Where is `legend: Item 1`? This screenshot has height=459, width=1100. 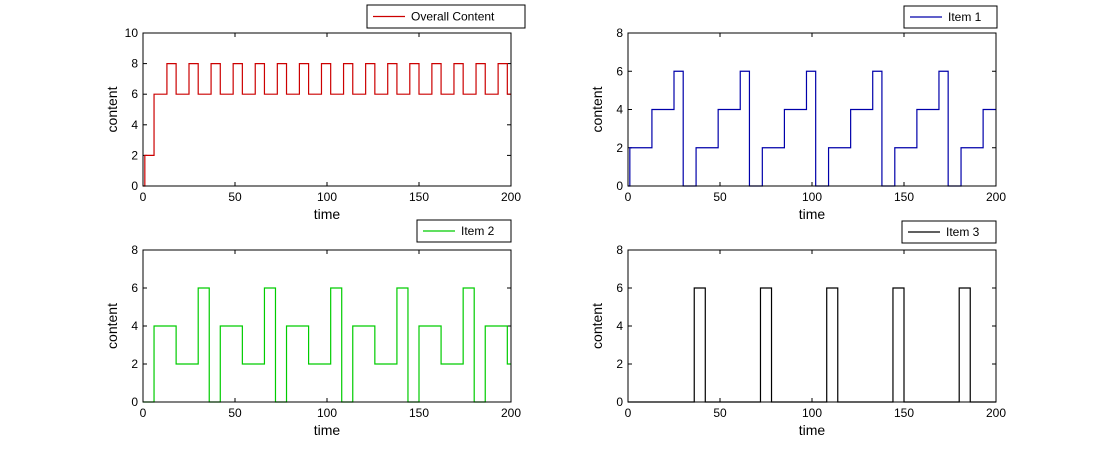
legend: Item 1 is located at coordinates (950, 17).